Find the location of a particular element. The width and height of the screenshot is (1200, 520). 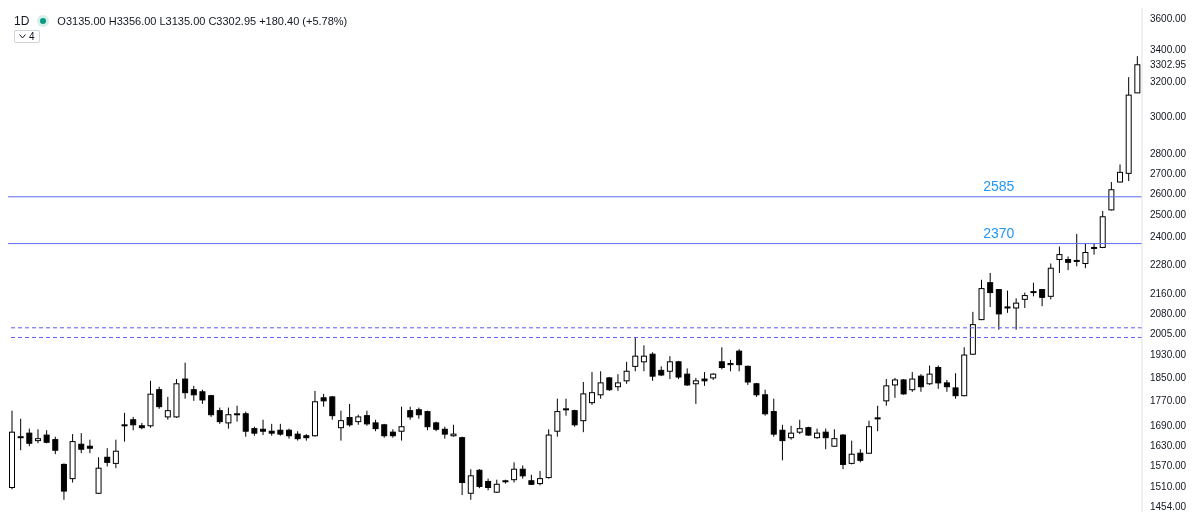

y-tick-label: 1770.00 is located at coordinates (1168, 401).